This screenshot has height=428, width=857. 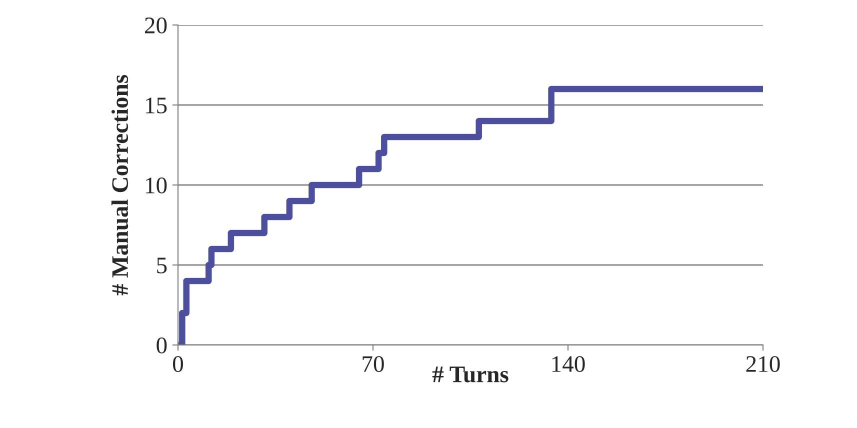 What do you see at coordinates (470, 374) in the screenshot?
I see `x-axis-title: # Turns` at bounding box center [470, 374].